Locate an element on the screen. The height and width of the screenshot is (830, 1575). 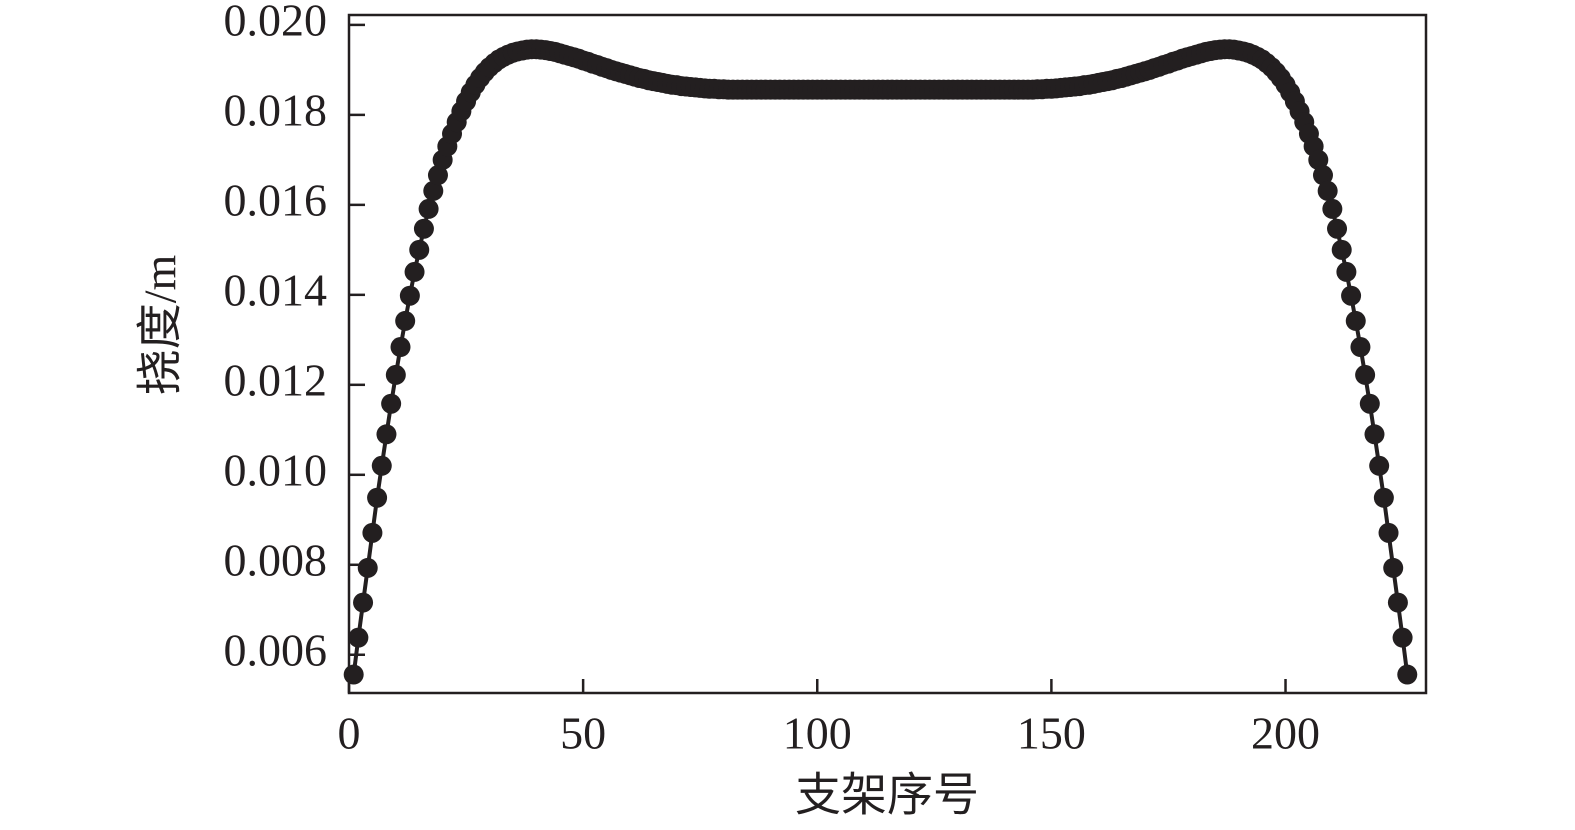
x-tick-label: 50 is located at coordinates (583, 733).